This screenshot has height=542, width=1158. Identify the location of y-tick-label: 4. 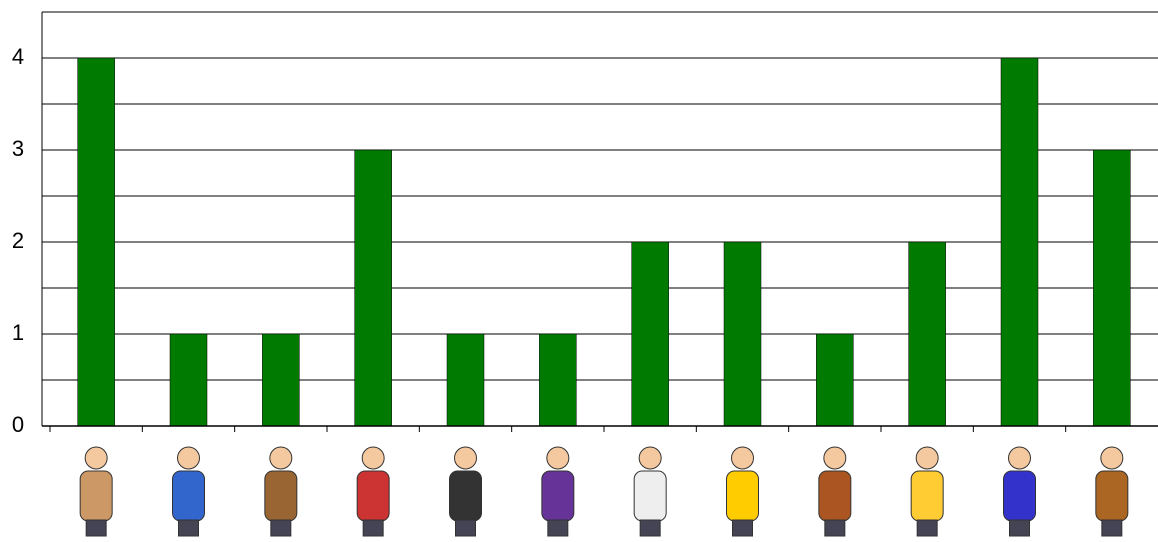
(18, 56).